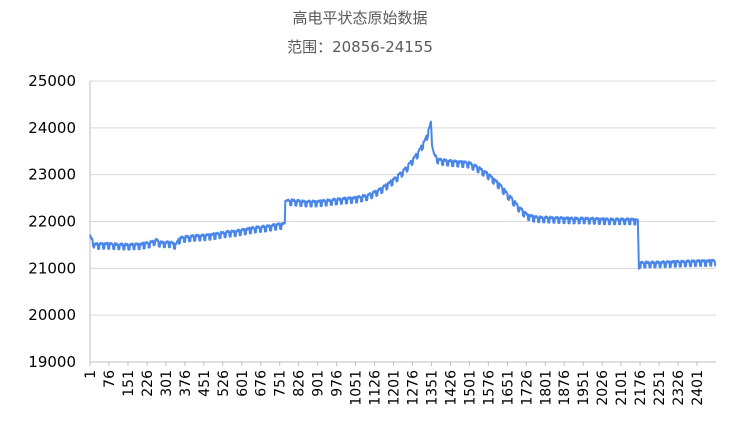  What do you see at coordinates (660, 388) in the screenshot?
I see `x-tick-label: 2251` at bounding box center [660, 388].